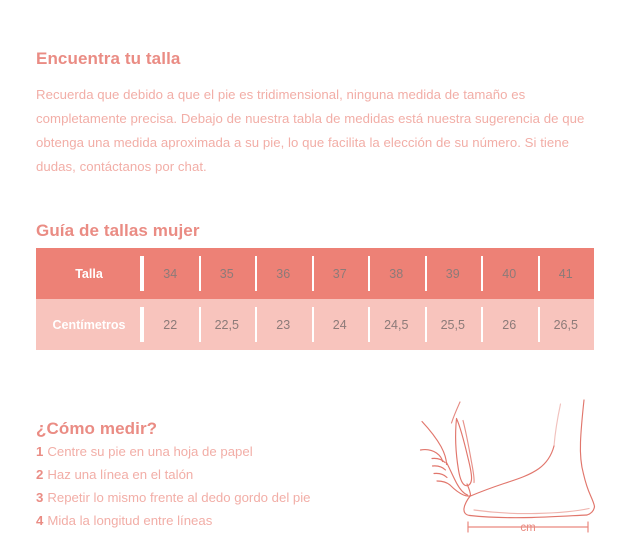 The height and width of the screenshot is (558, 643). Describe the element at coordinates (396, 273) in the screenshot. I see `table-cell-talla-4: 38` at that location.